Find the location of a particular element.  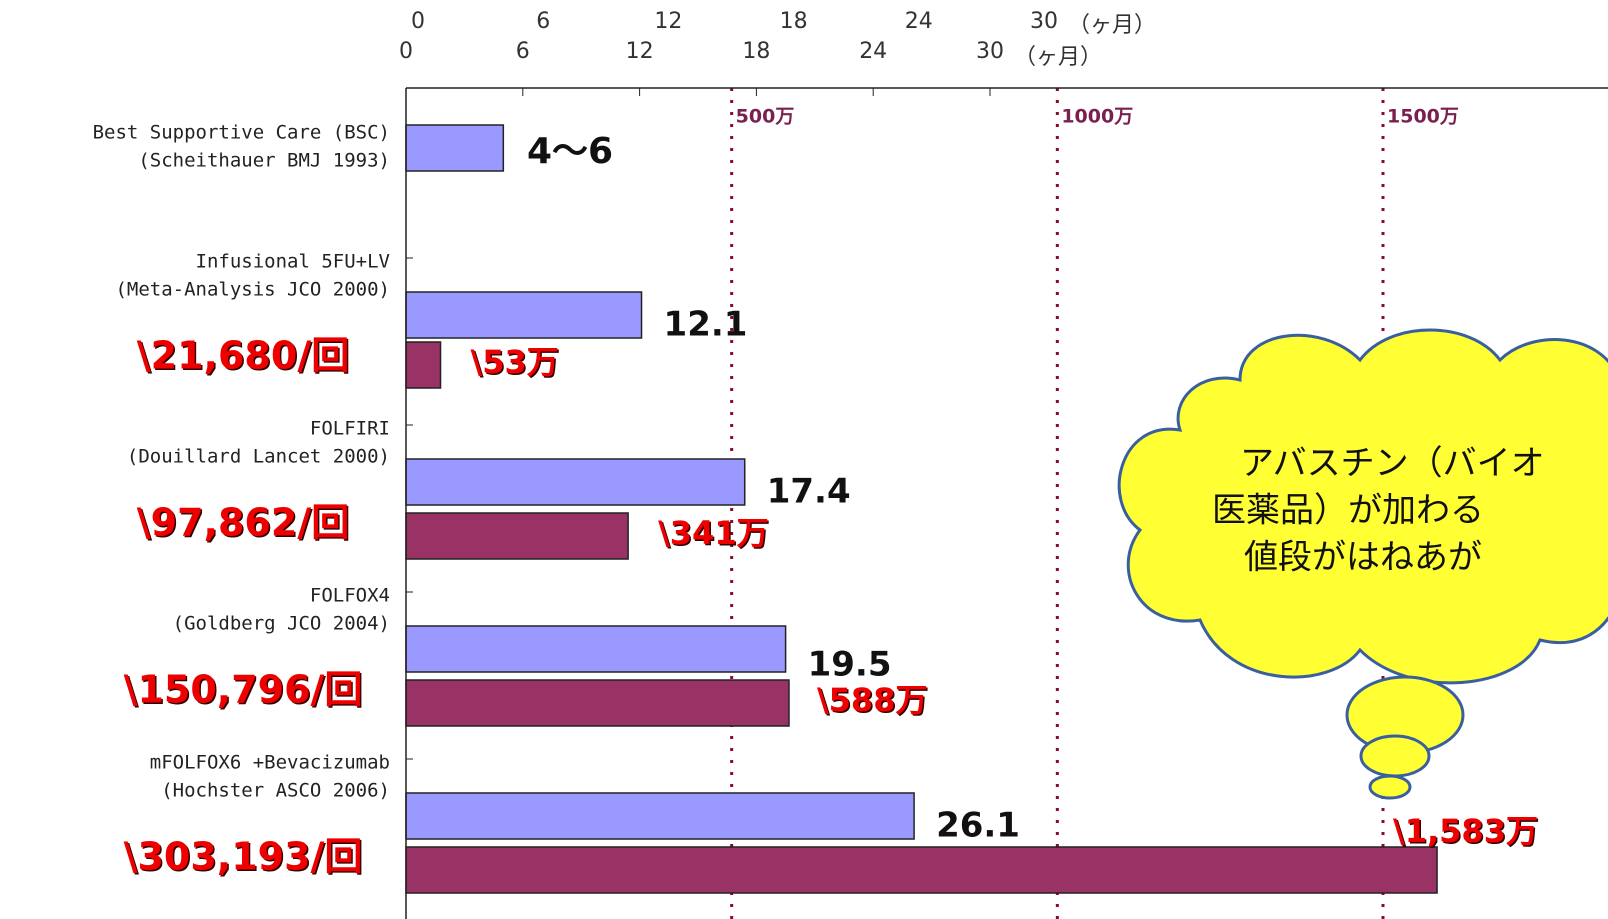

value-label: \53万 is located at coordinates (515, 362).